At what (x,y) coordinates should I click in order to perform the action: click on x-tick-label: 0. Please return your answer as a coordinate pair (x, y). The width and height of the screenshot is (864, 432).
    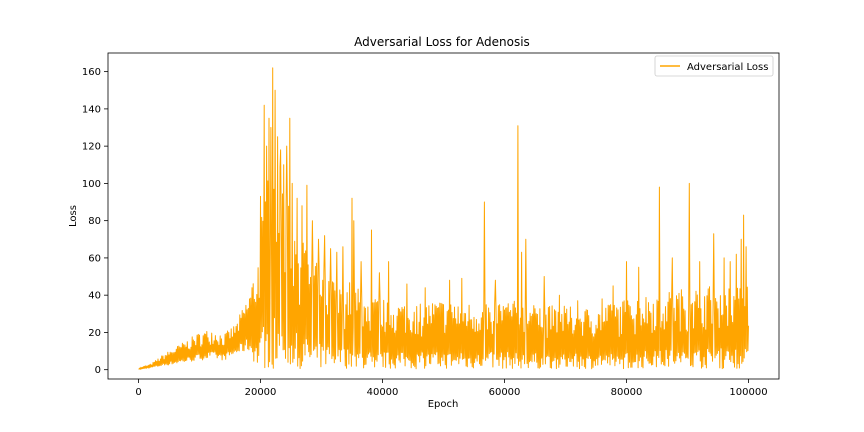
    Looking at the image, I should click on (138, 392).